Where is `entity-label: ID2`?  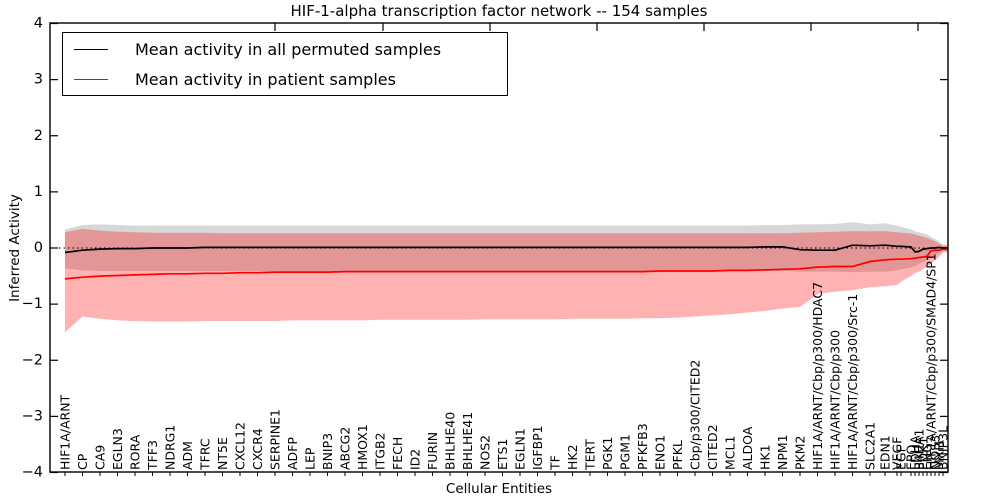 entity-label: ID2 is located at coordinates (414, 459).